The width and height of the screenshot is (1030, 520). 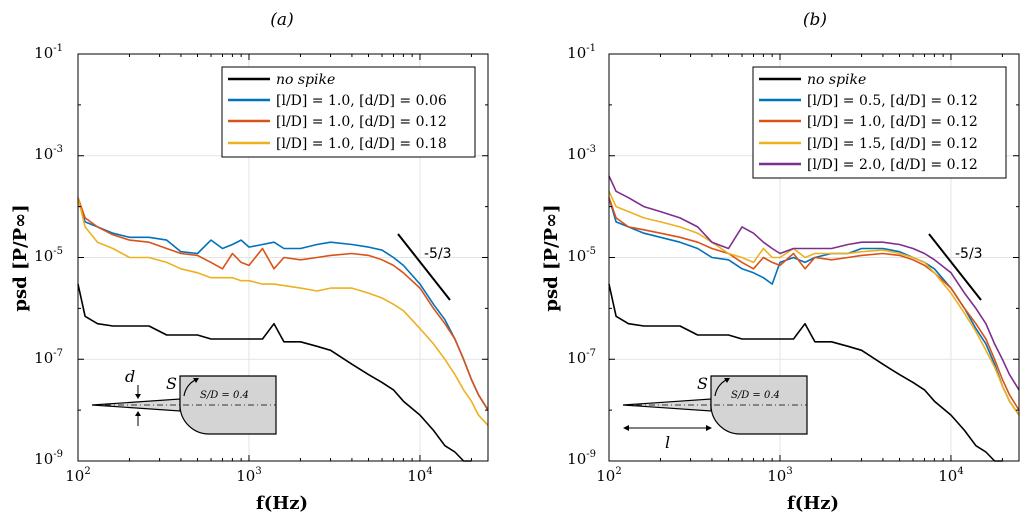 I want to click on panel-a-inset-s-label: S, so click(x=171, y=383).